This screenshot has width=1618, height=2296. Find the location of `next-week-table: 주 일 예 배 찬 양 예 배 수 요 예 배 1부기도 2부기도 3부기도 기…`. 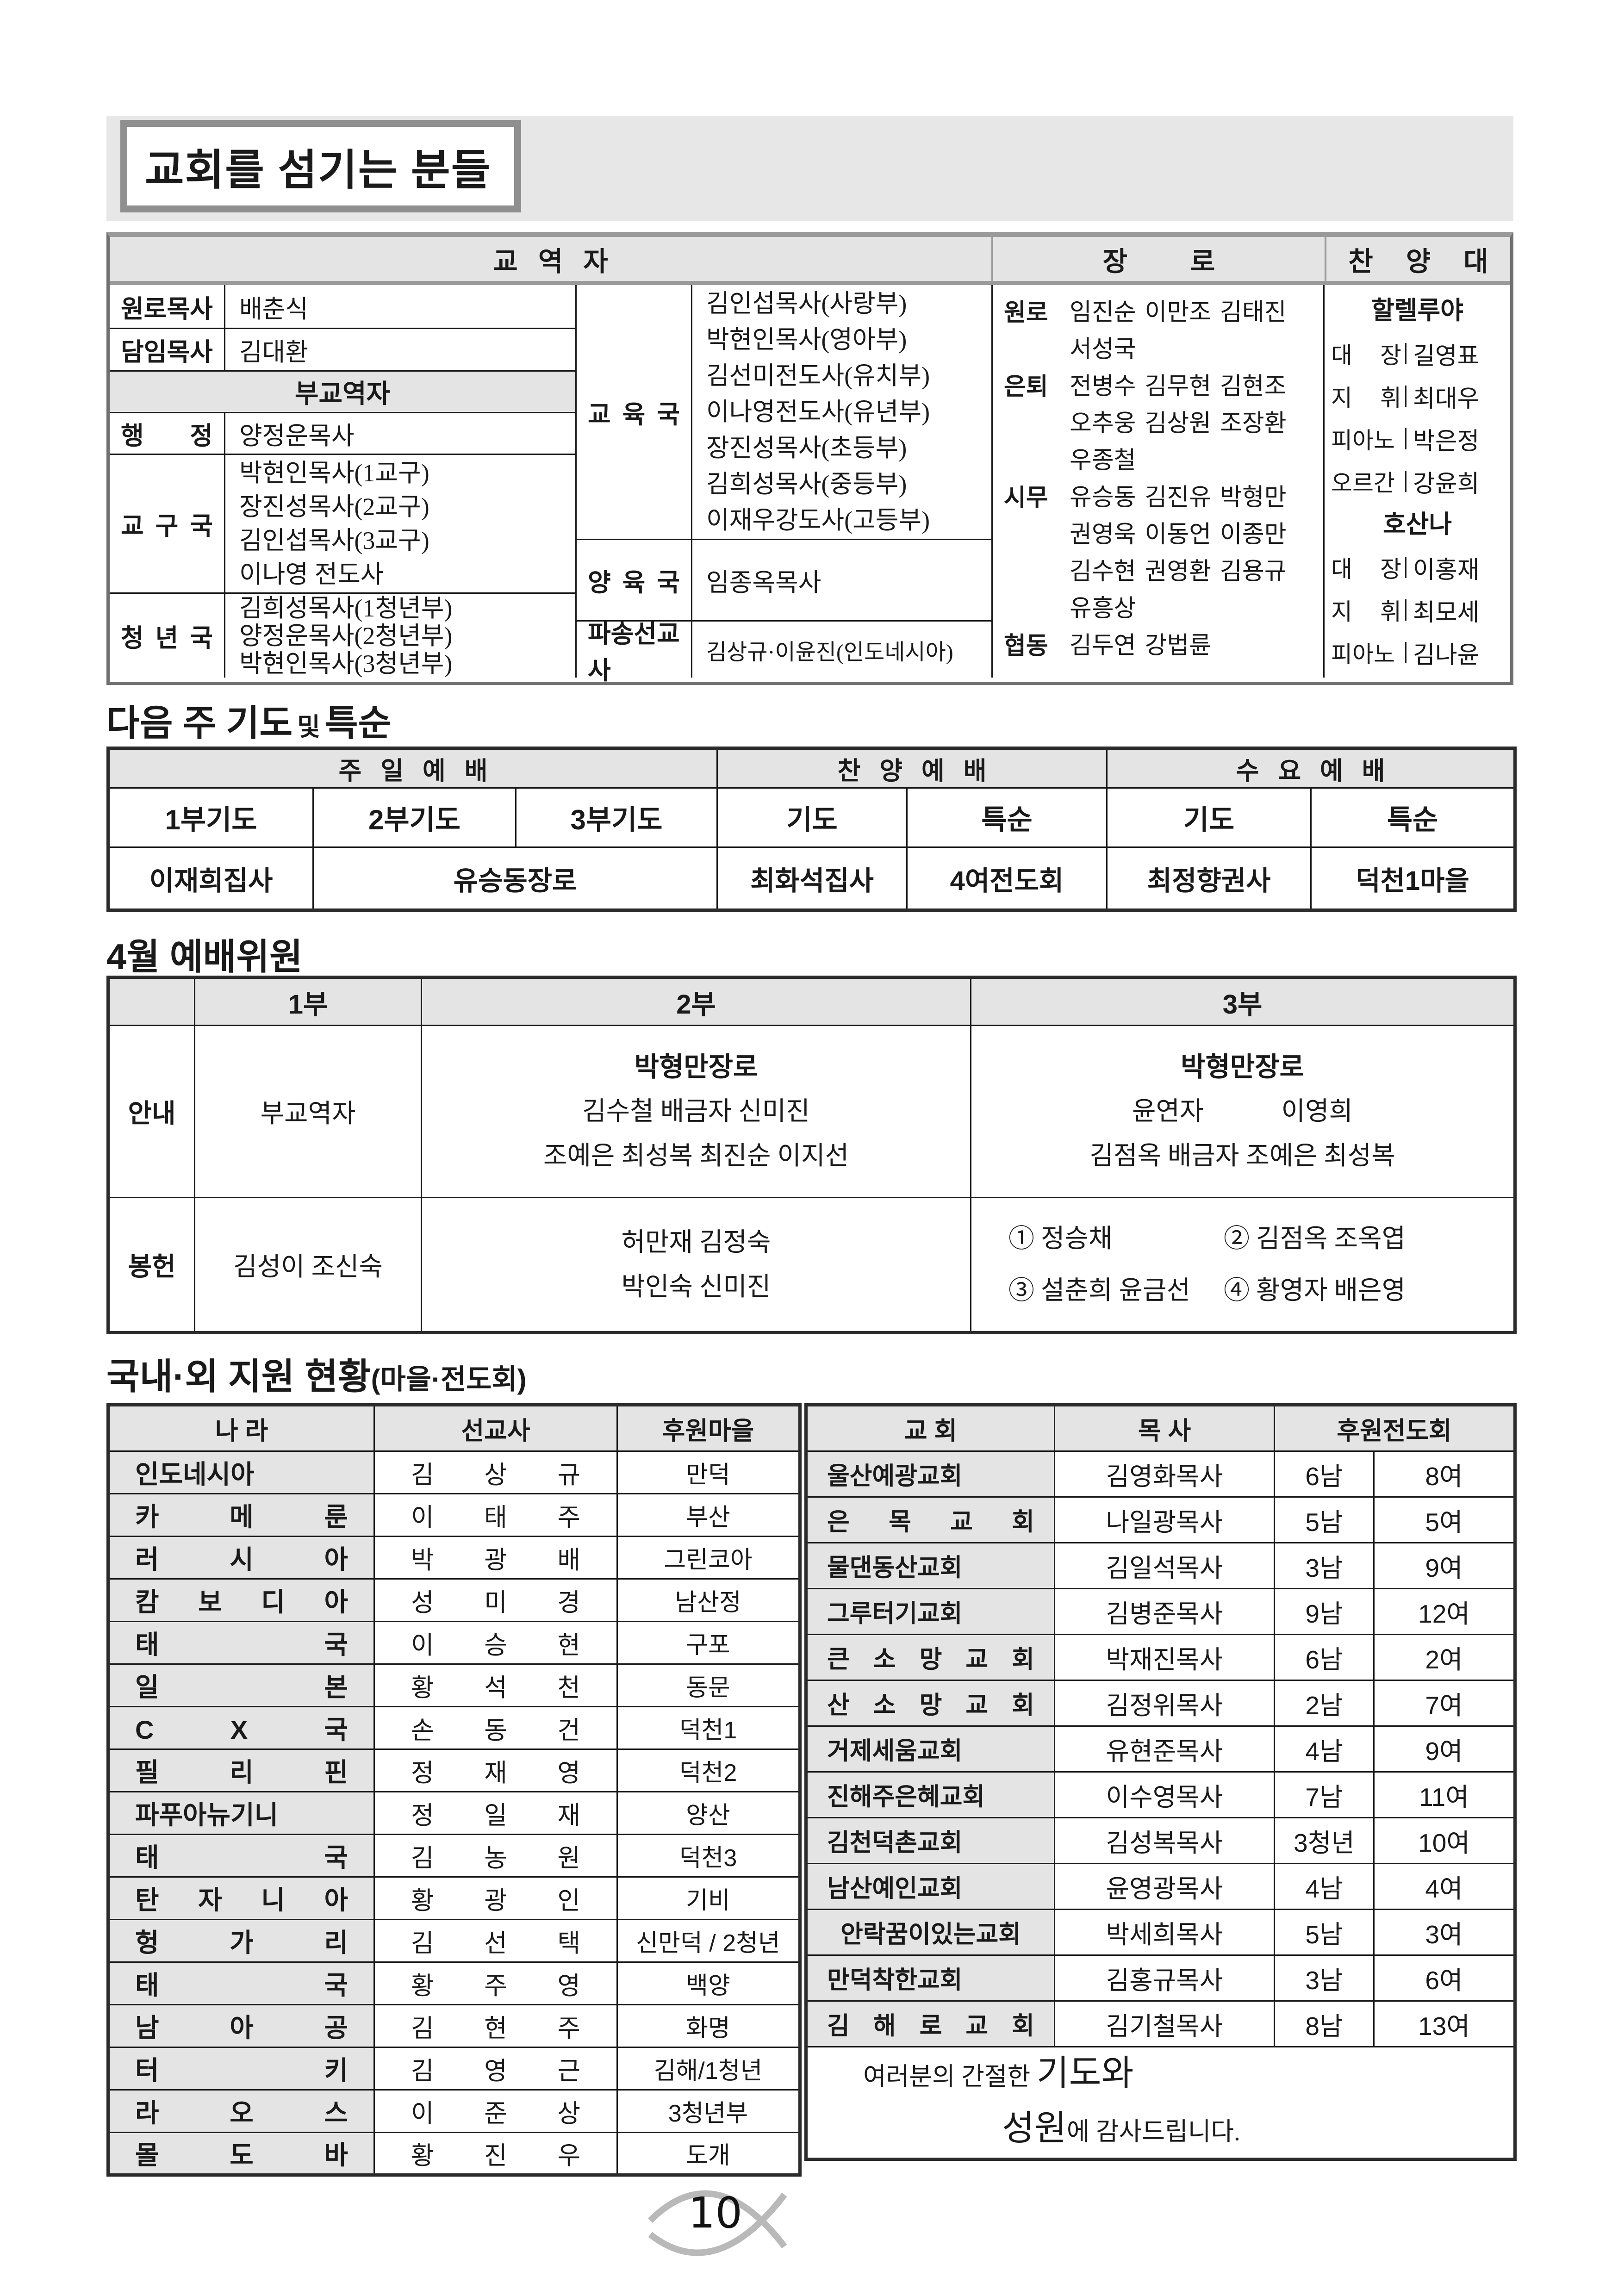

next-week-table: 주 일 예 배 찬 양 예 배 수 요 예 배 1부기도 2부기도 3부기도 기… is located at coordinates (811, 829).